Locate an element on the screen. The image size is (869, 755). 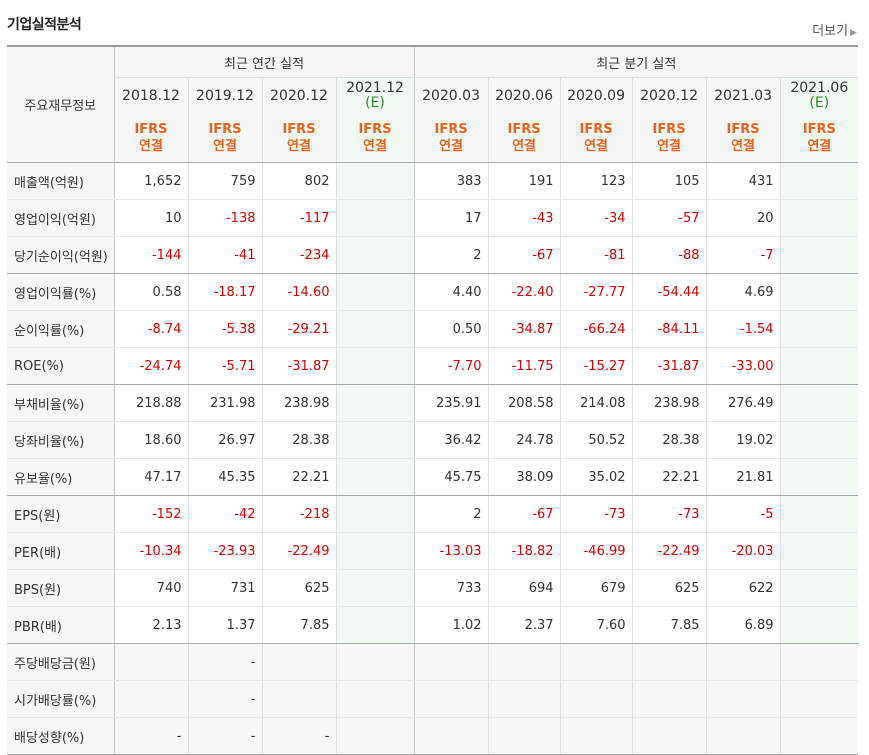
value-cell: -43 is located at coordinates (524, 218).